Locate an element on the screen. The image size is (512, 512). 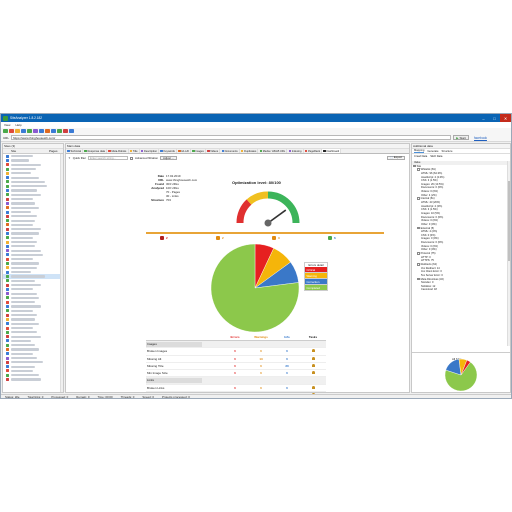
tree-node: Meta Directives (32) is located at coordinates (460, 280).